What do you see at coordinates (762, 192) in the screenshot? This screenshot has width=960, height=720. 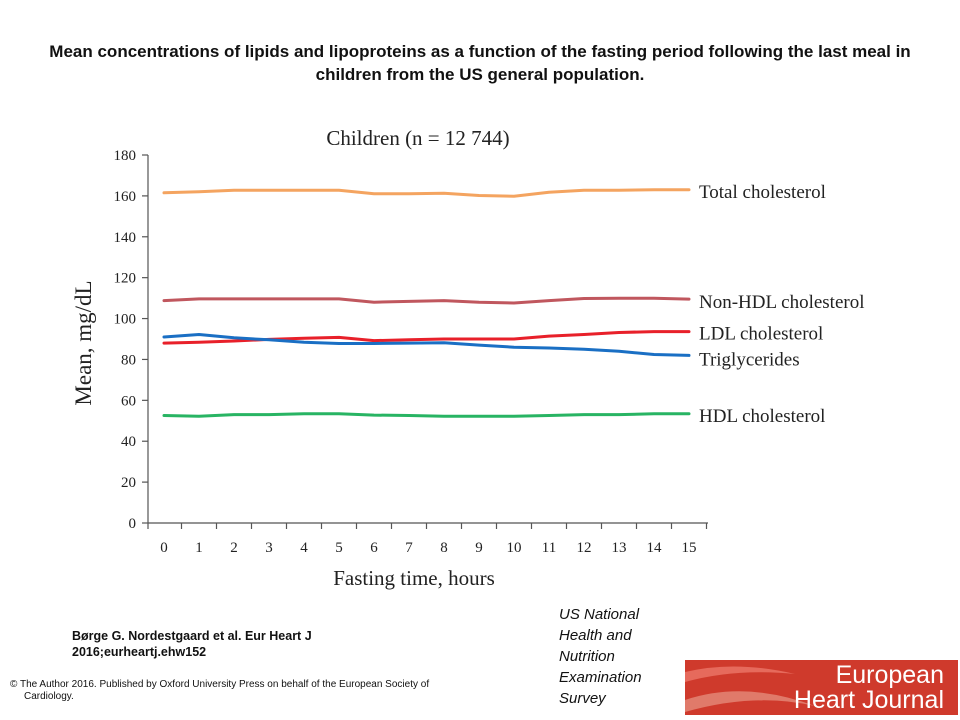 I see `series-label: Total cholesterol` at bounding box center [762, 192].